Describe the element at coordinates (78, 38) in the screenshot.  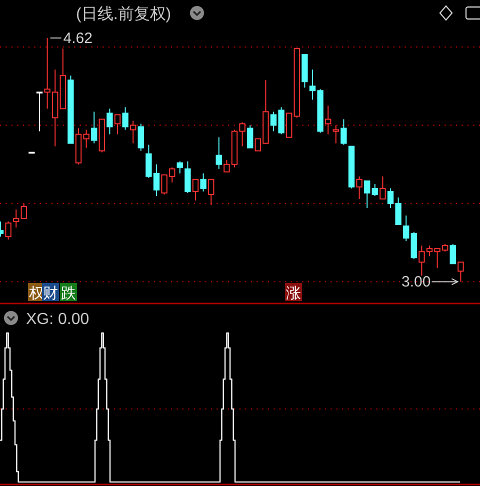
I see `annotation: 4.62` at that location.